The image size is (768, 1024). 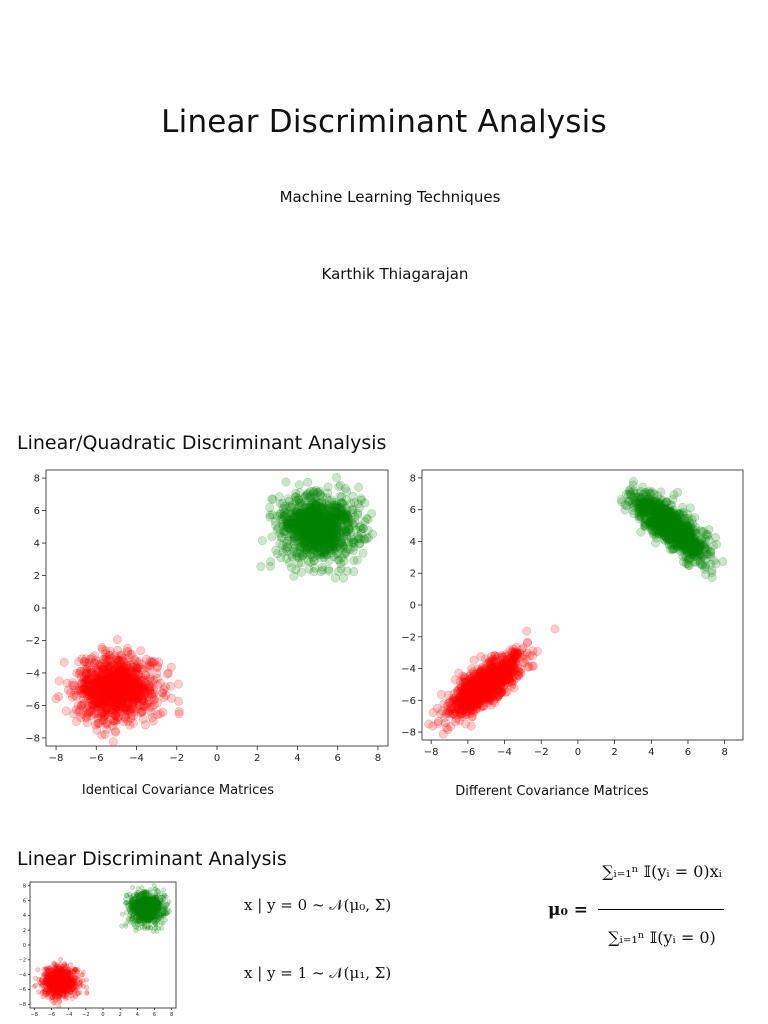 What do you see at coordinates (24, 916) in the screenshot?
I see `y-tick-label: 4` at bounding box center [24, 916].